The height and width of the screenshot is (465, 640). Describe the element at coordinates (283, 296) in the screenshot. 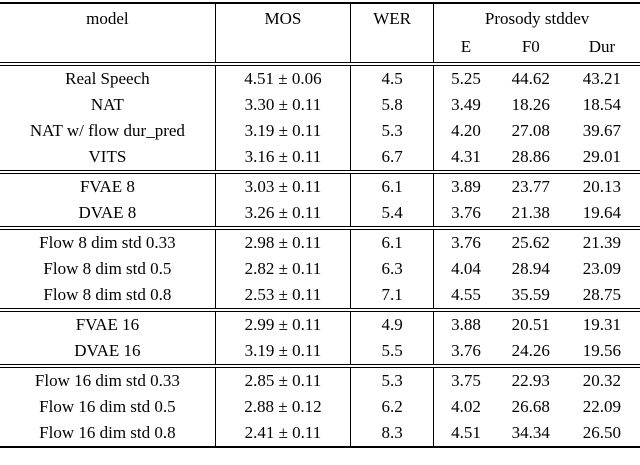

I see `cell-mos: 2.53 ± 0.11` at that location.